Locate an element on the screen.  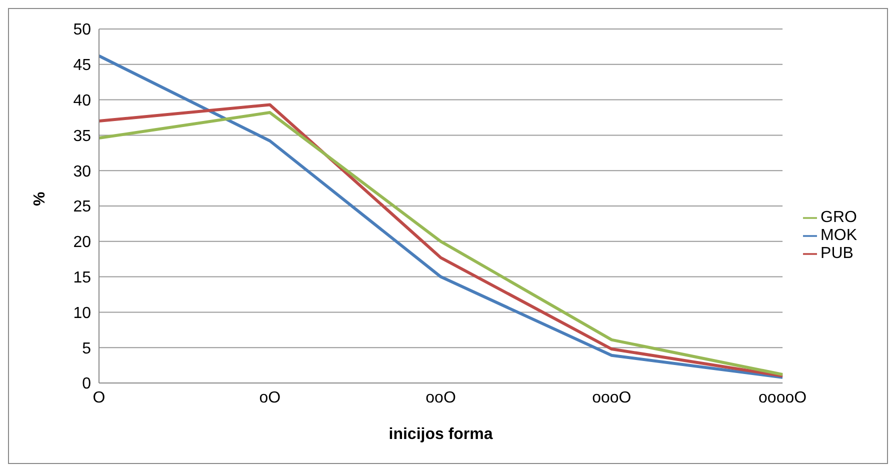
y-tick-label: 5 is located at coordinates (87, 349).